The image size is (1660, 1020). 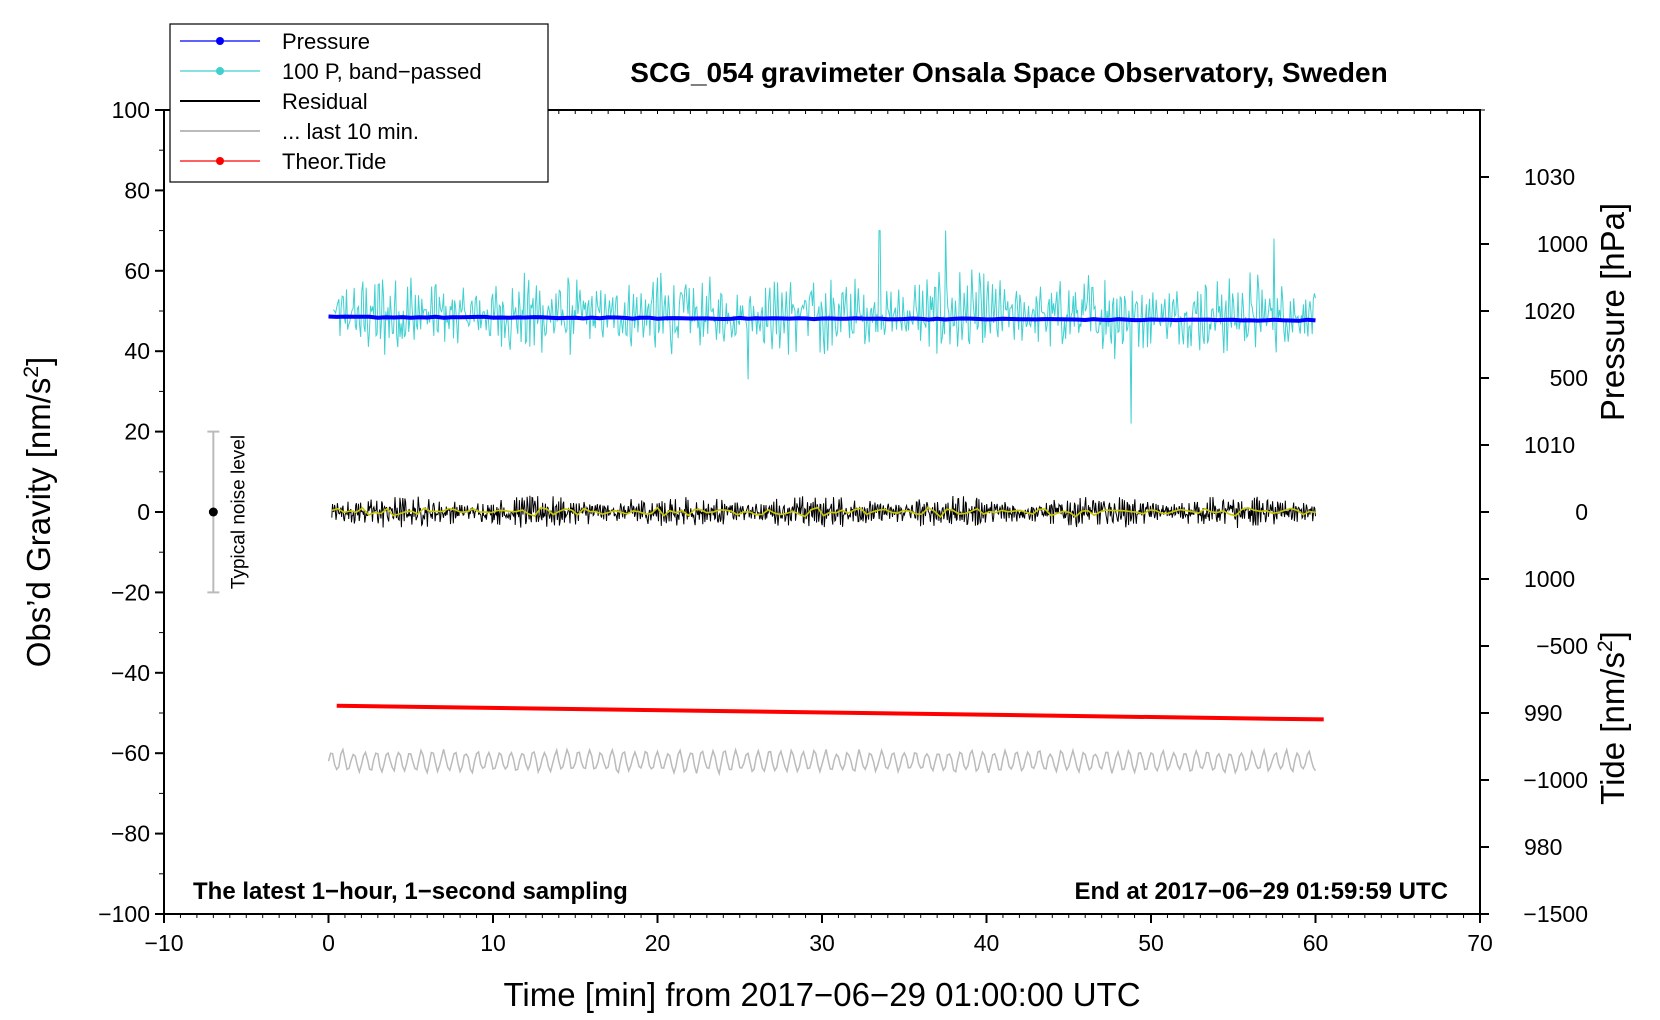 I want to click on y-axis-title-tide-main: Tide [nm/s, so click(x=1612, y=728).